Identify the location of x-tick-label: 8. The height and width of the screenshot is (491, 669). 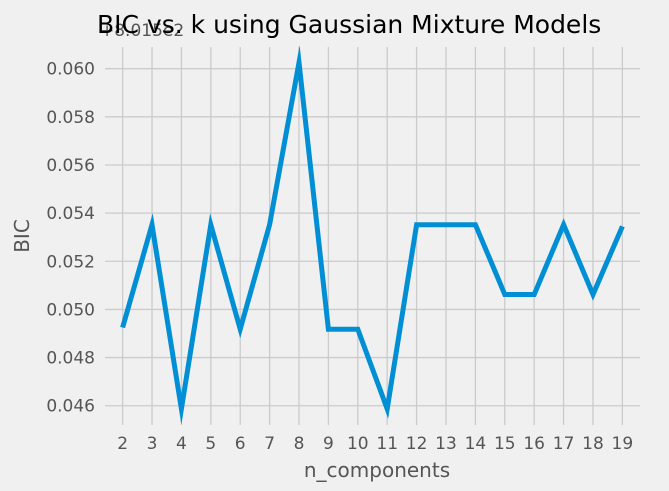
(299, 444).